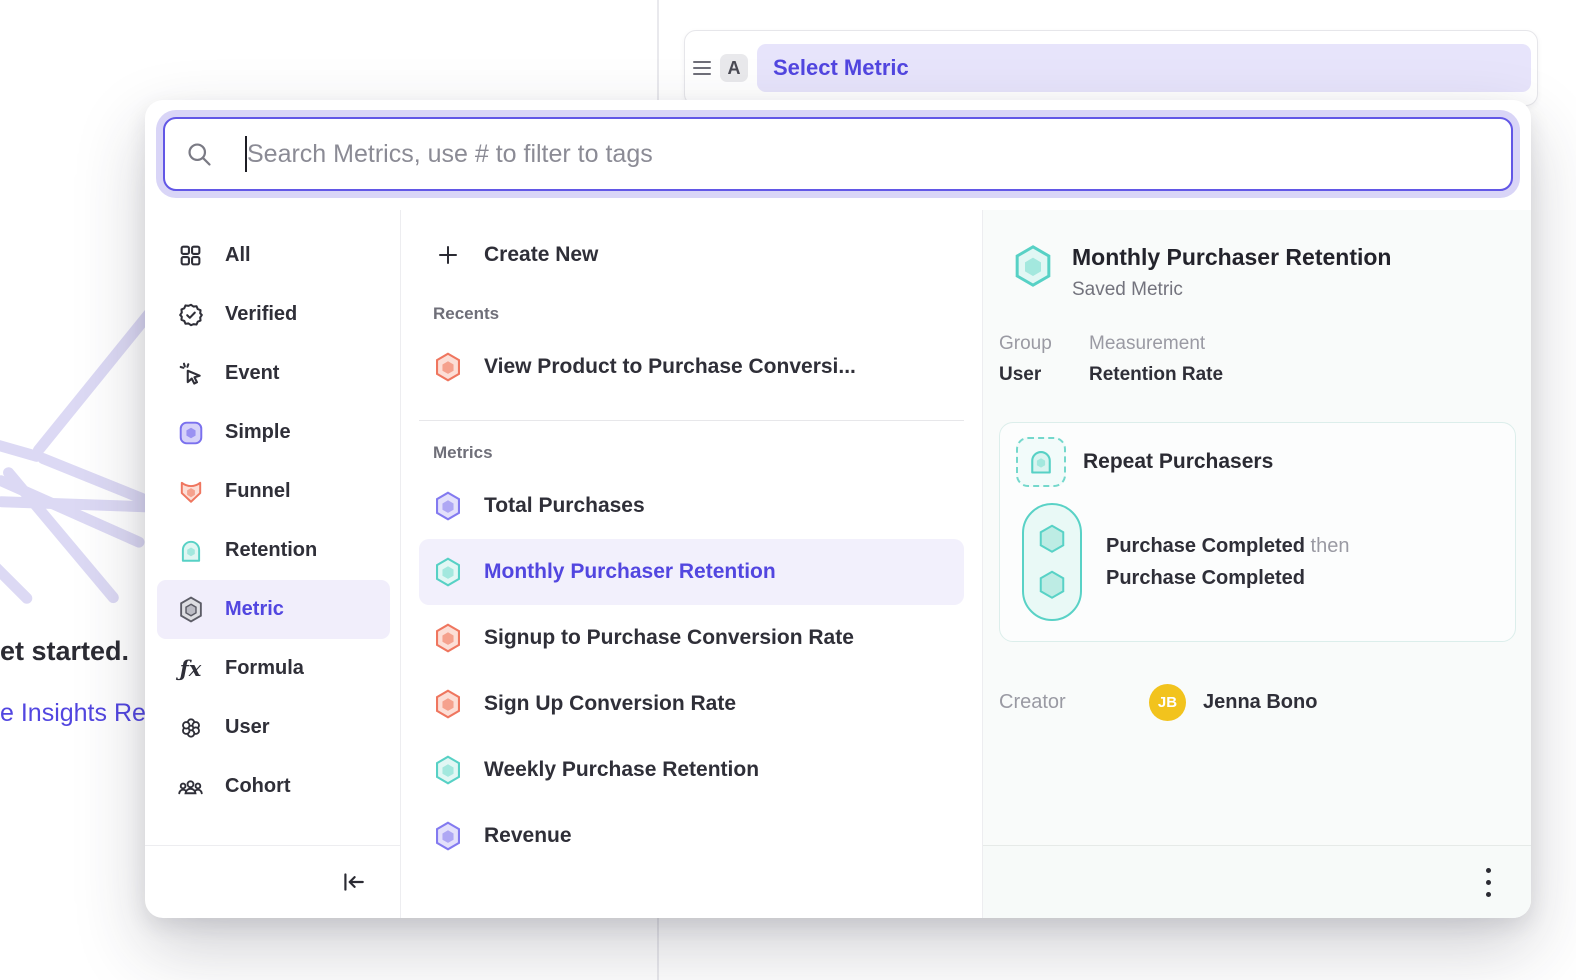  Describe the element at coordinates (1178, 461) in the screenshot. I see `cohort-card-title: Repeat Purchasers` at that location.